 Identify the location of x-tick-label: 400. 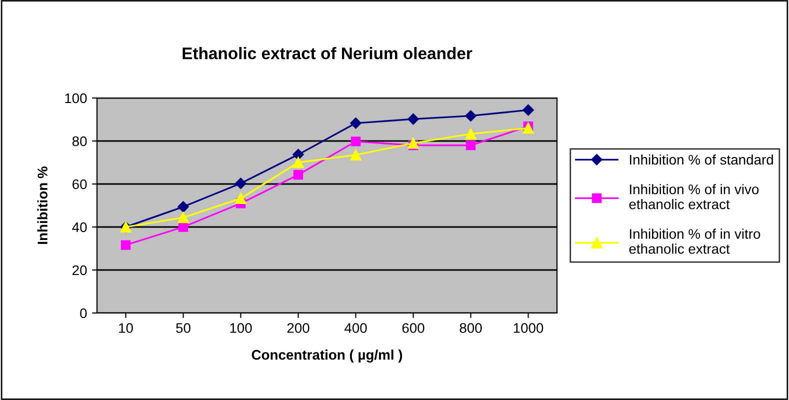
(355, 328).